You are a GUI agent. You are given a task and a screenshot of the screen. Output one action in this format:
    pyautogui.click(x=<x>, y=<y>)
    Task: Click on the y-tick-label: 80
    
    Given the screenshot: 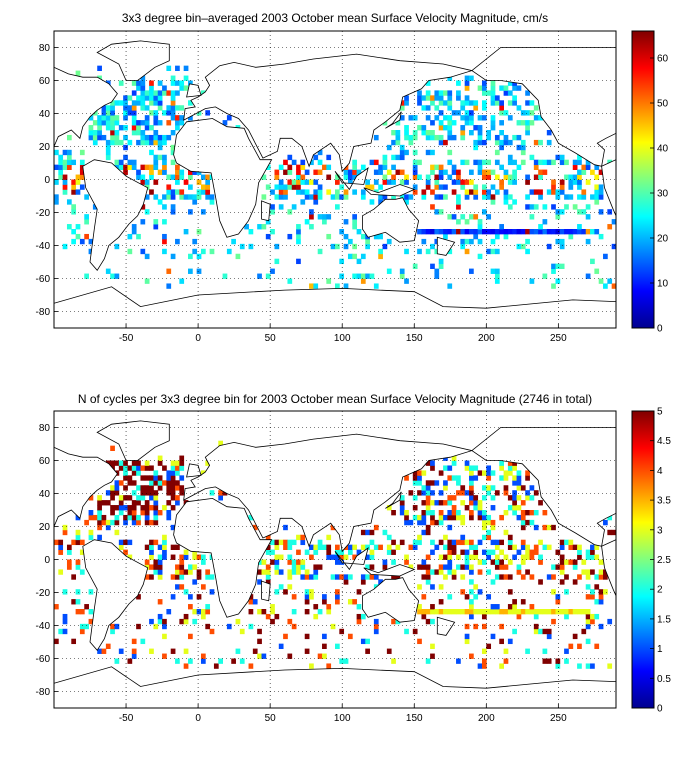 What is the action you would take?
    pyautogui.click(x=45, y=428)
    